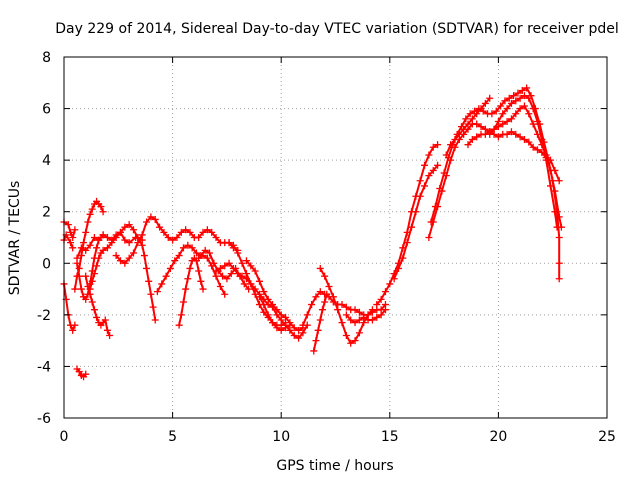 The width and height of the screenshot is (640, 480). What do you see at coordinates (607, 437) in the screenshot?
I see `x-tick-label: 25` at bounding box center [607, 437].